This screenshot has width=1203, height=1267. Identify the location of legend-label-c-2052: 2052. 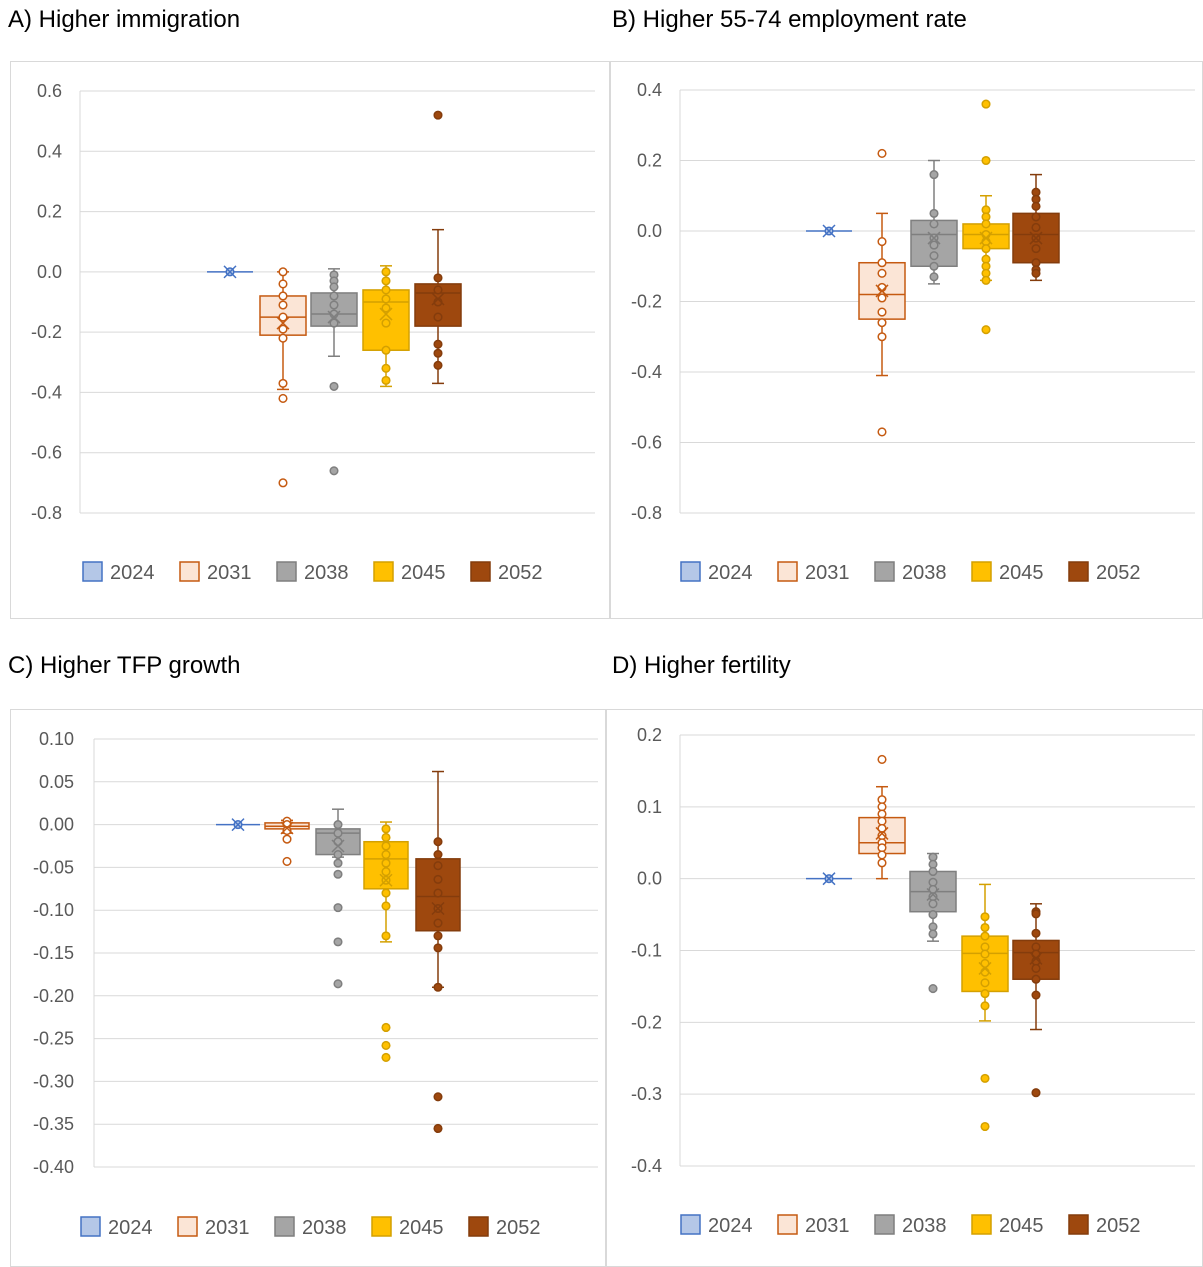
(518, 1228).